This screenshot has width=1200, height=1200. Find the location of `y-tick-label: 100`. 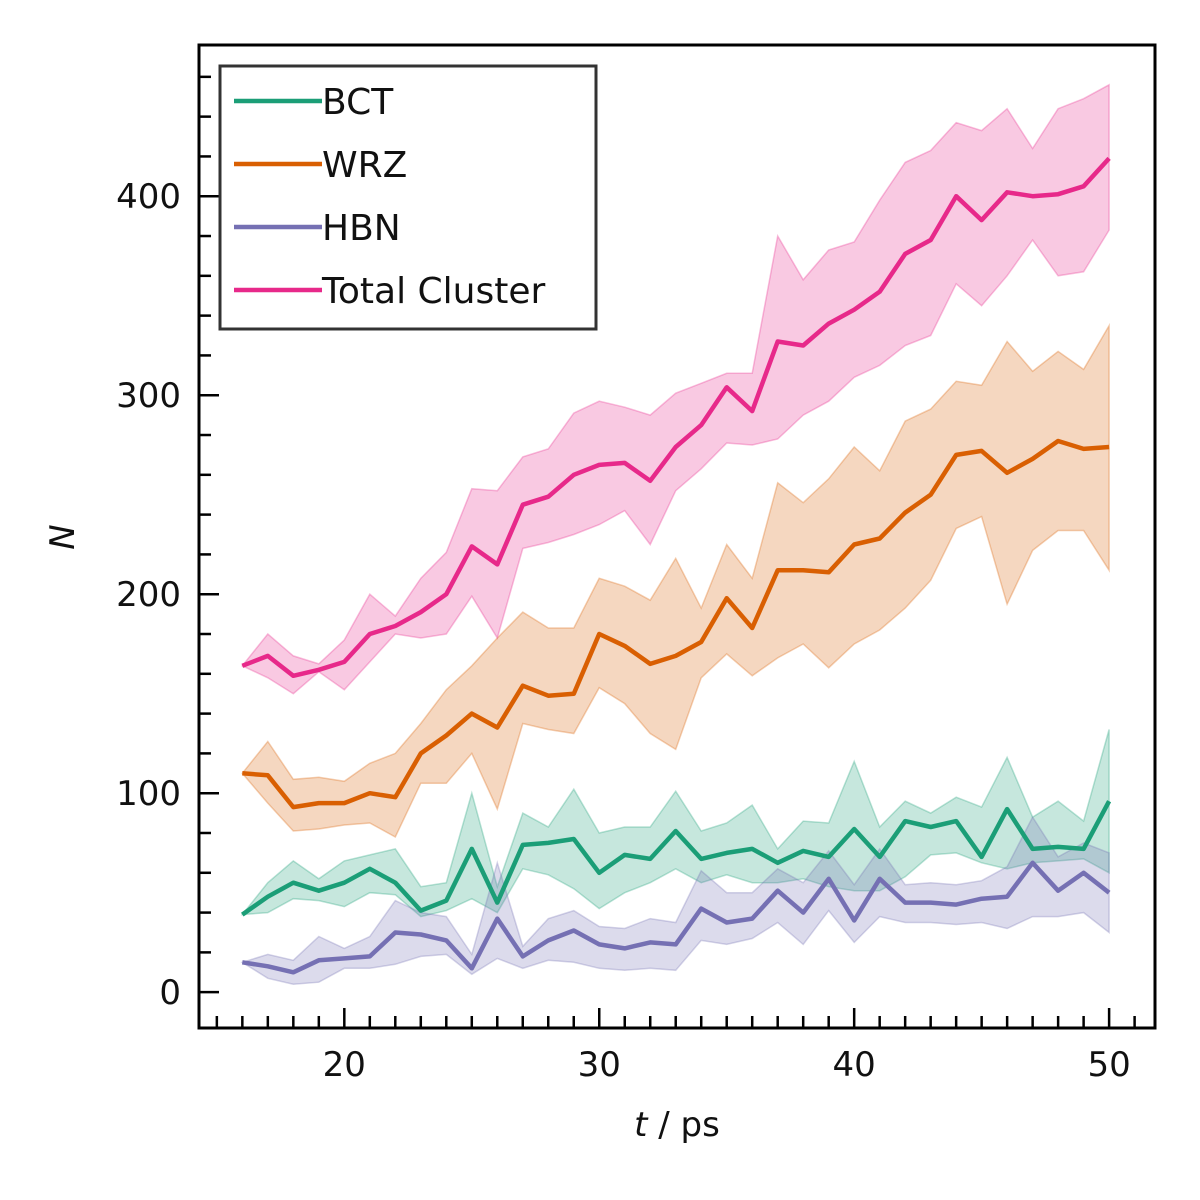

y-tick-label: 100 is located at coordinates (148, 794).